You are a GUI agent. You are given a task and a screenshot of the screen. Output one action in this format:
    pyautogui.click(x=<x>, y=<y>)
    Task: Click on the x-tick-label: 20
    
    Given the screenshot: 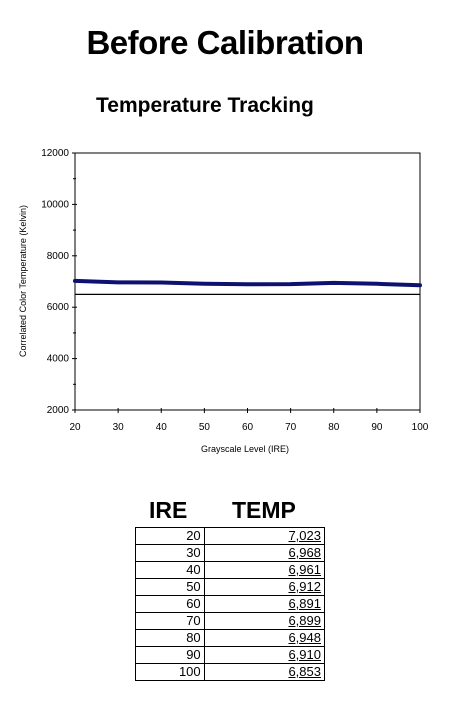 What is the action you would take?
    pyautogui.click(x=75, y=427)
    